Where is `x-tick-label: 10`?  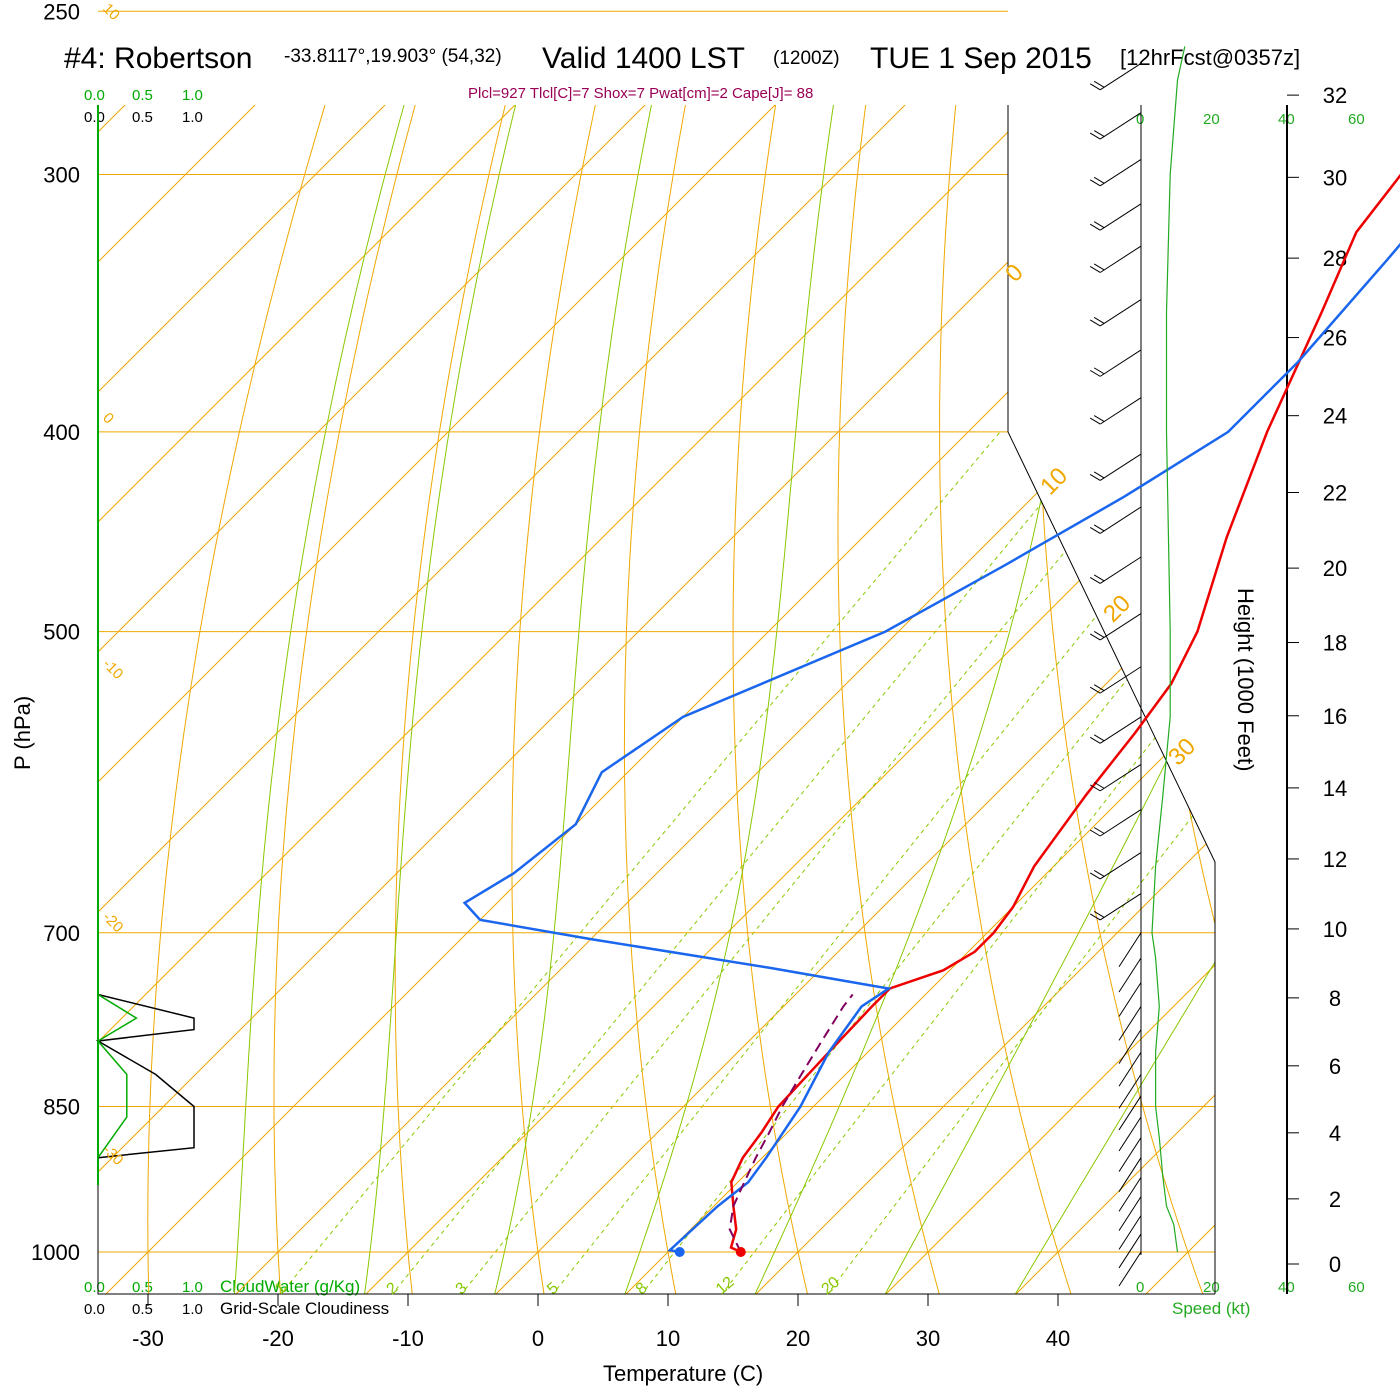 x-tick-label: 10 is located at coordinates (668, 1338).